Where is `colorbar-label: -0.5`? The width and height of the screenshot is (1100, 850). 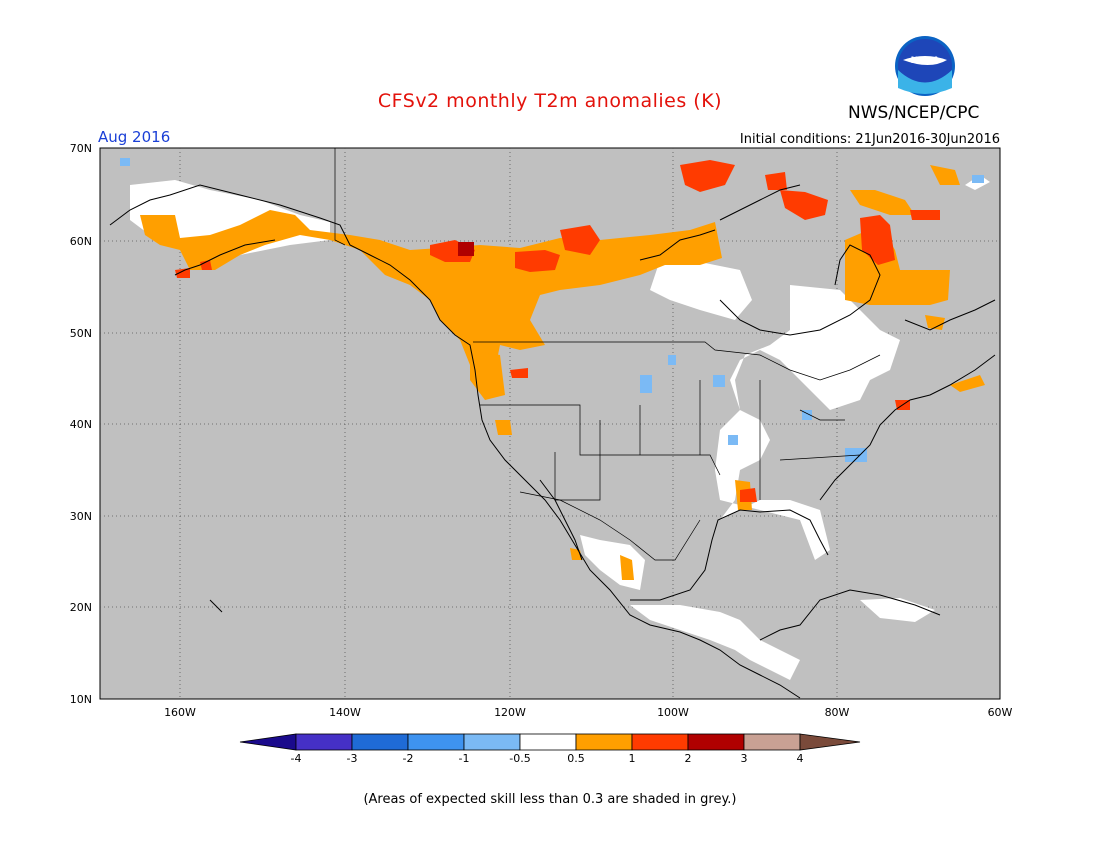
colorbar-label: -0.5 is located at coordinates (520, 758).